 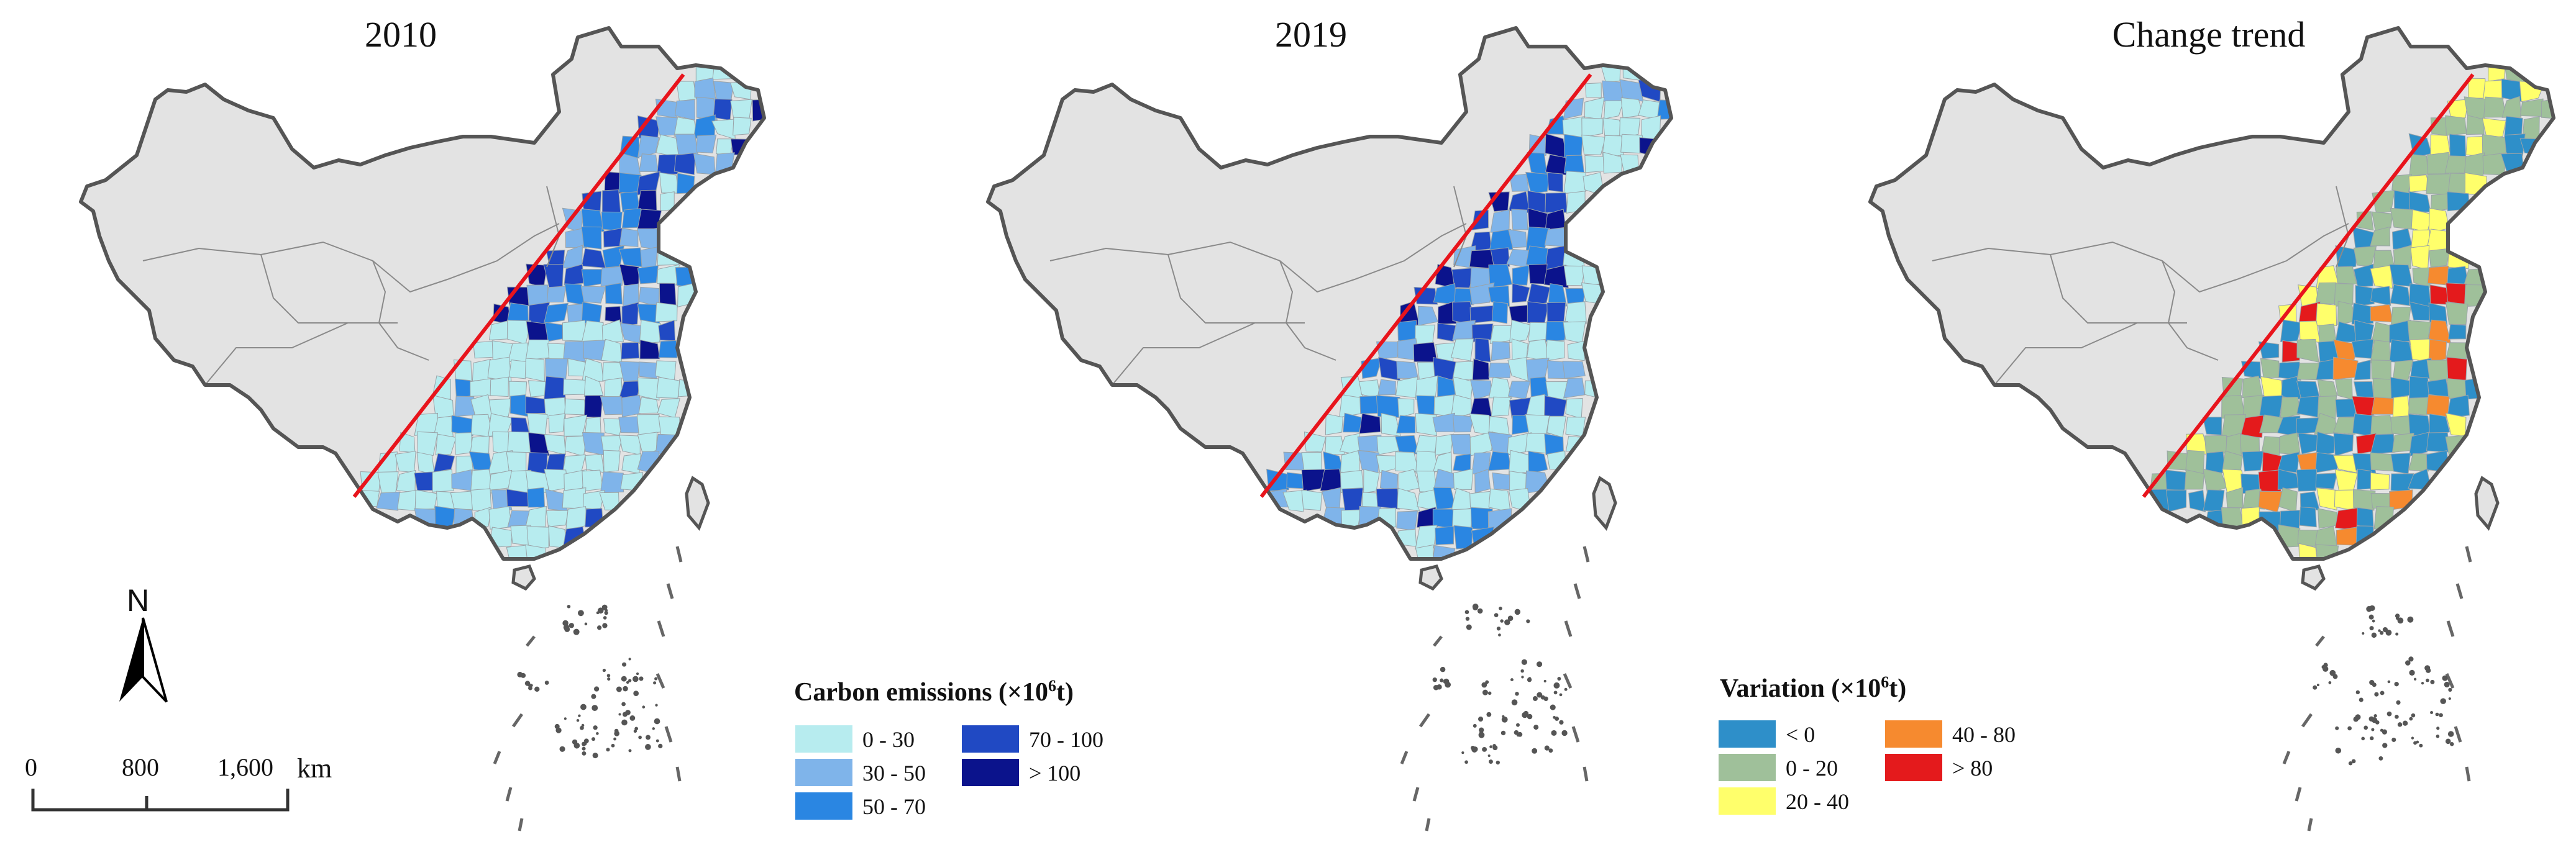 I want to click on legend-carbon-label-0: 0 - 30, so click(x=888, y=740).